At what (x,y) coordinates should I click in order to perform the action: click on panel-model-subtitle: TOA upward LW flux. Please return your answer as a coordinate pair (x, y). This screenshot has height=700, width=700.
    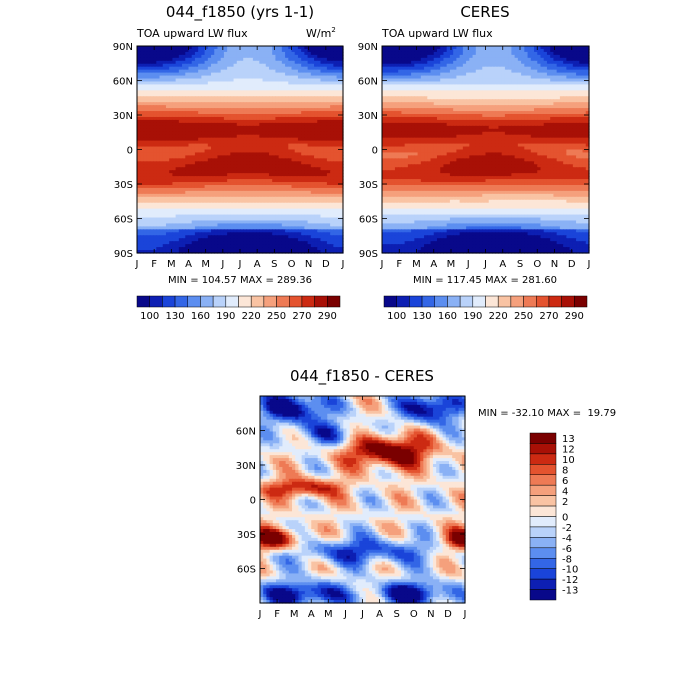
    Looking at the image, I should click on (192, 33).